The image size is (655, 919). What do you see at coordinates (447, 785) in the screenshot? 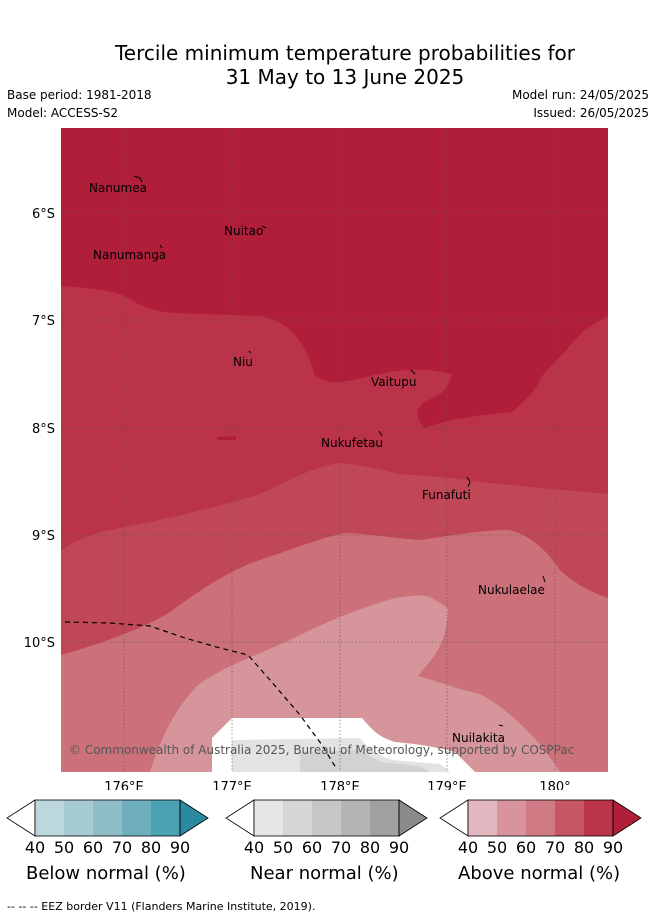
I see `lon-label: 179°E` at bounding box center [447, 785].